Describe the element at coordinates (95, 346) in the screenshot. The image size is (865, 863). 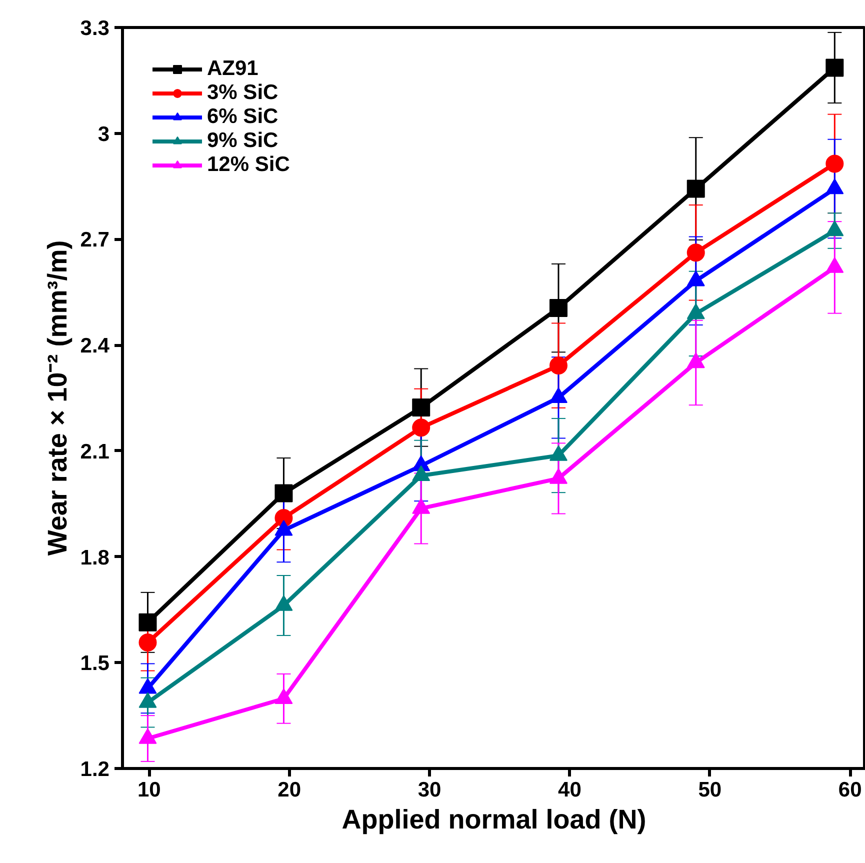
I see `y-tick-label: 2.4` at that location.